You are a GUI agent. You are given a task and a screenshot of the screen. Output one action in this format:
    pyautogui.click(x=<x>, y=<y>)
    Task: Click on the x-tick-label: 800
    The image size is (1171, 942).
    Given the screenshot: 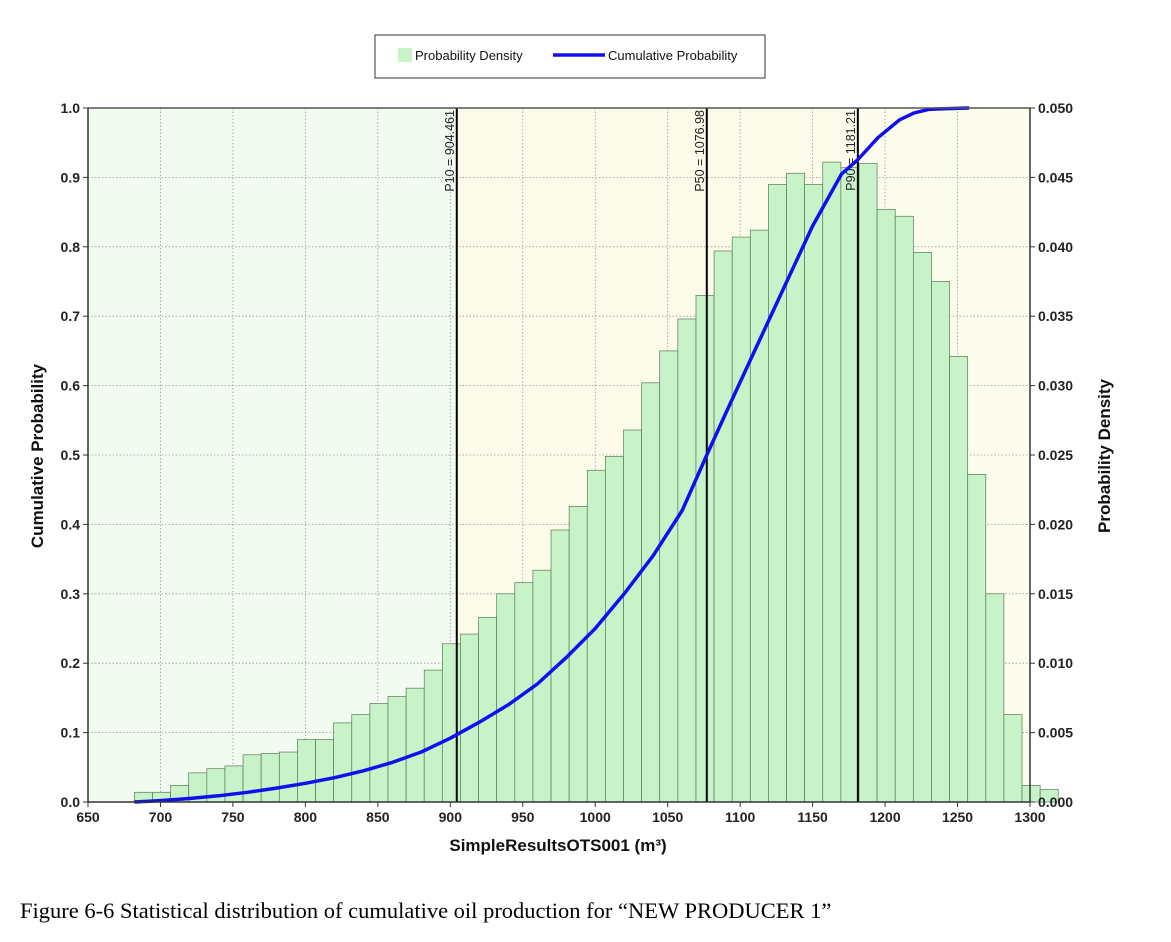 What is the action you would take?
    pyautogui.click(x=306, y=817)
    